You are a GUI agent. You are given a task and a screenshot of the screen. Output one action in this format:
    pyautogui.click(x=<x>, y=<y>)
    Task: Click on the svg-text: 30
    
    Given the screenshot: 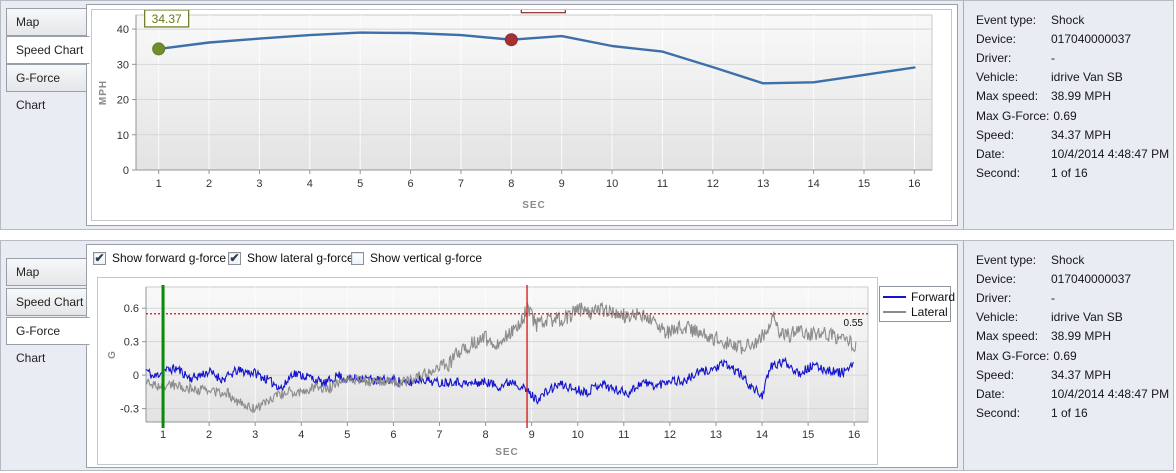 What is the action you would take?
    pyautogui.click(x=123, y=65)
    